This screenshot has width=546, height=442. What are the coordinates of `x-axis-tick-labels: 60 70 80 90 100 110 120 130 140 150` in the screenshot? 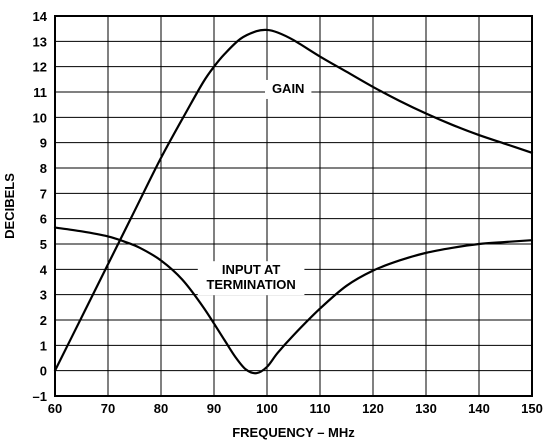 It's located at (295, 408).